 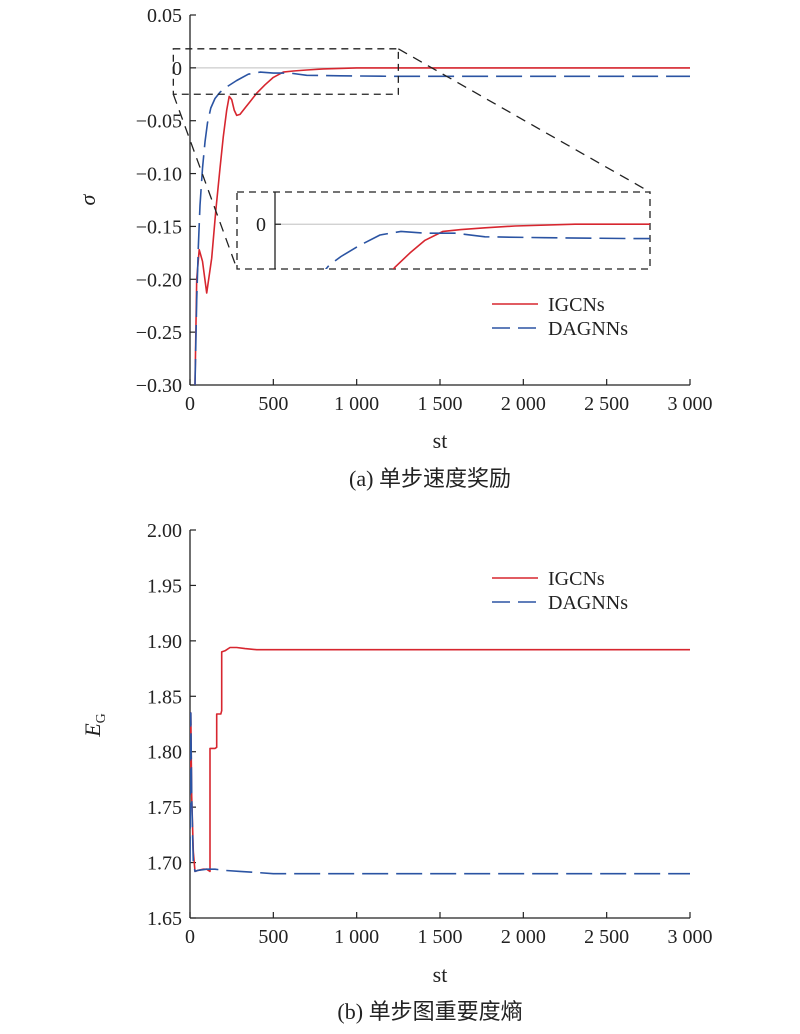 I want to click on inset: 0, so click(x=411, y=159).